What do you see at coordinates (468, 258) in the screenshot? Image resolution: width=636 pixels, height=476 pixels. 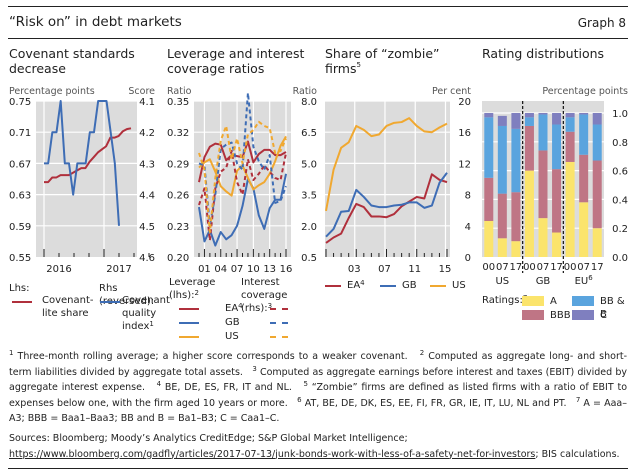 I see `y-tick-right: 0` at bounding box center [468, 258].